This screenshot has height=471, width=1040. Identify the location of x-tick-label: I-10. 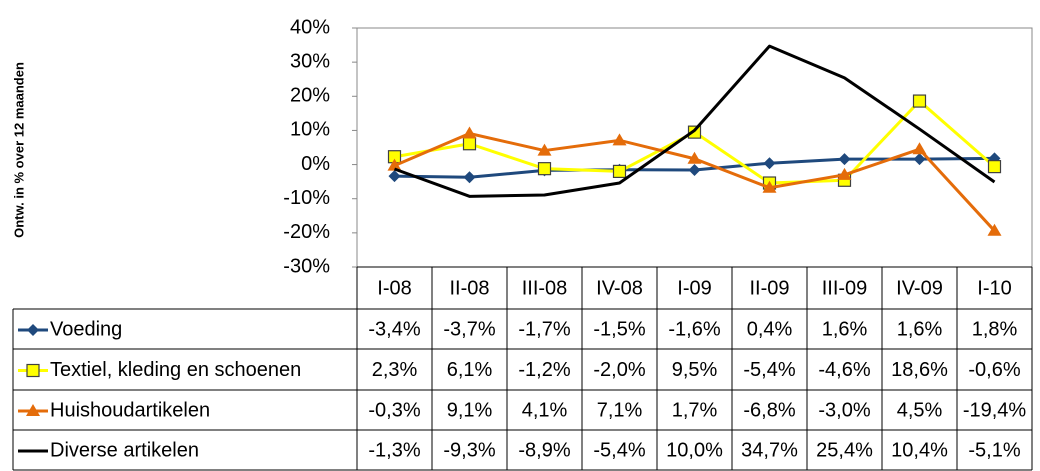
(994, 288).